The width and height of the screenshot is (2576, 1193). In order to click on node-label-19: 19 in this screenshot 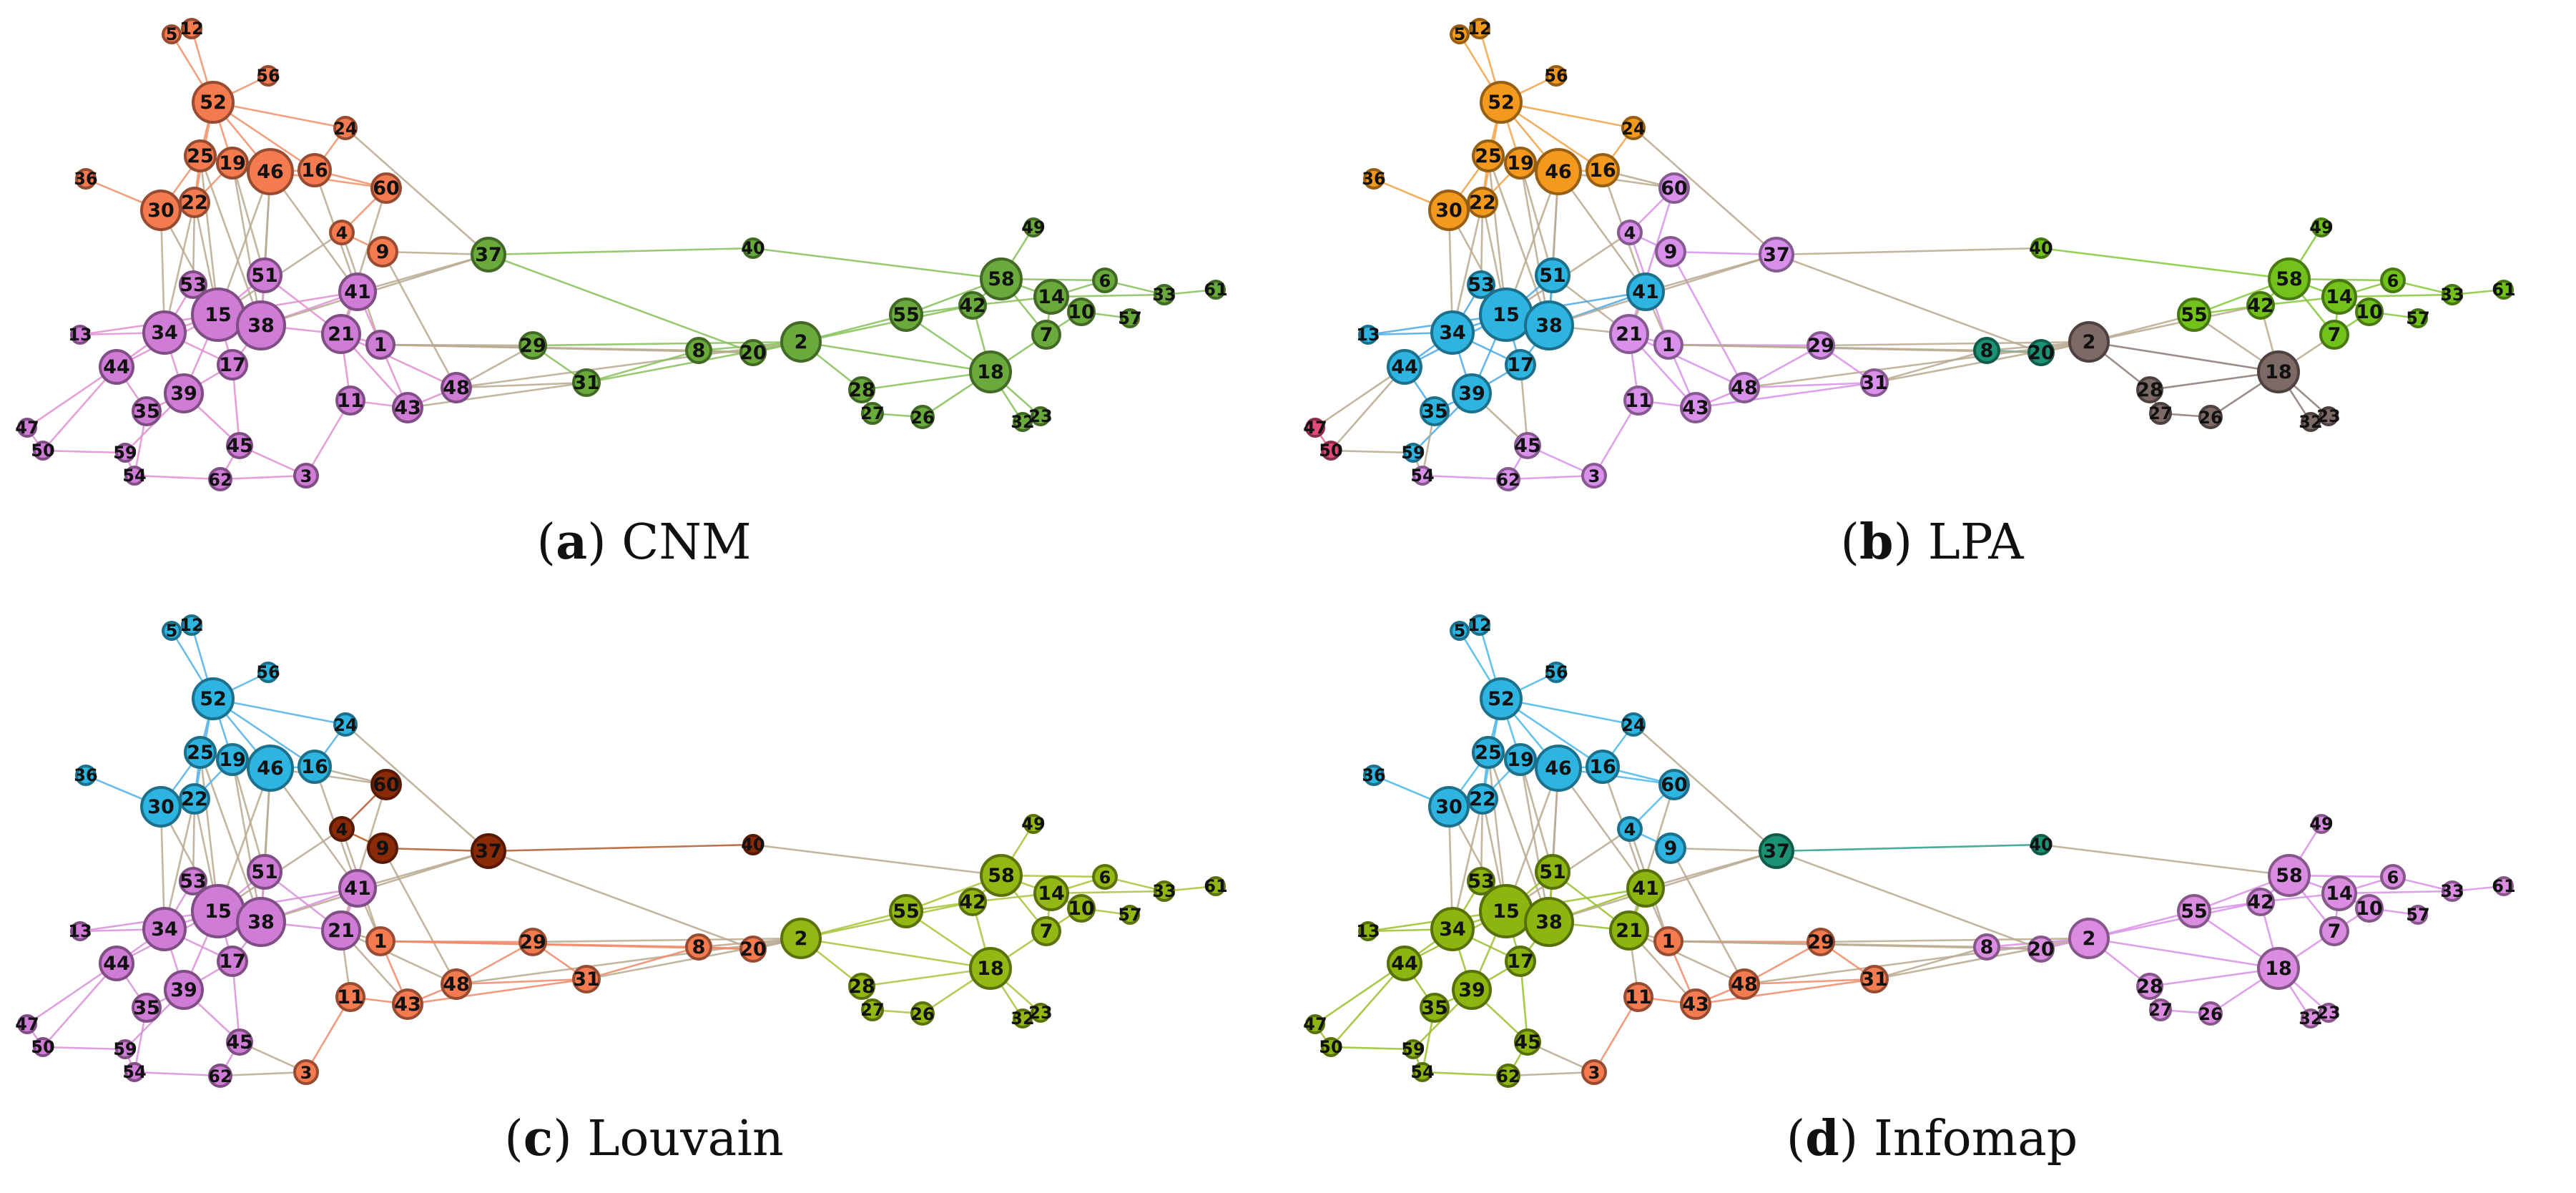, I will do `click(1521, 760)`.